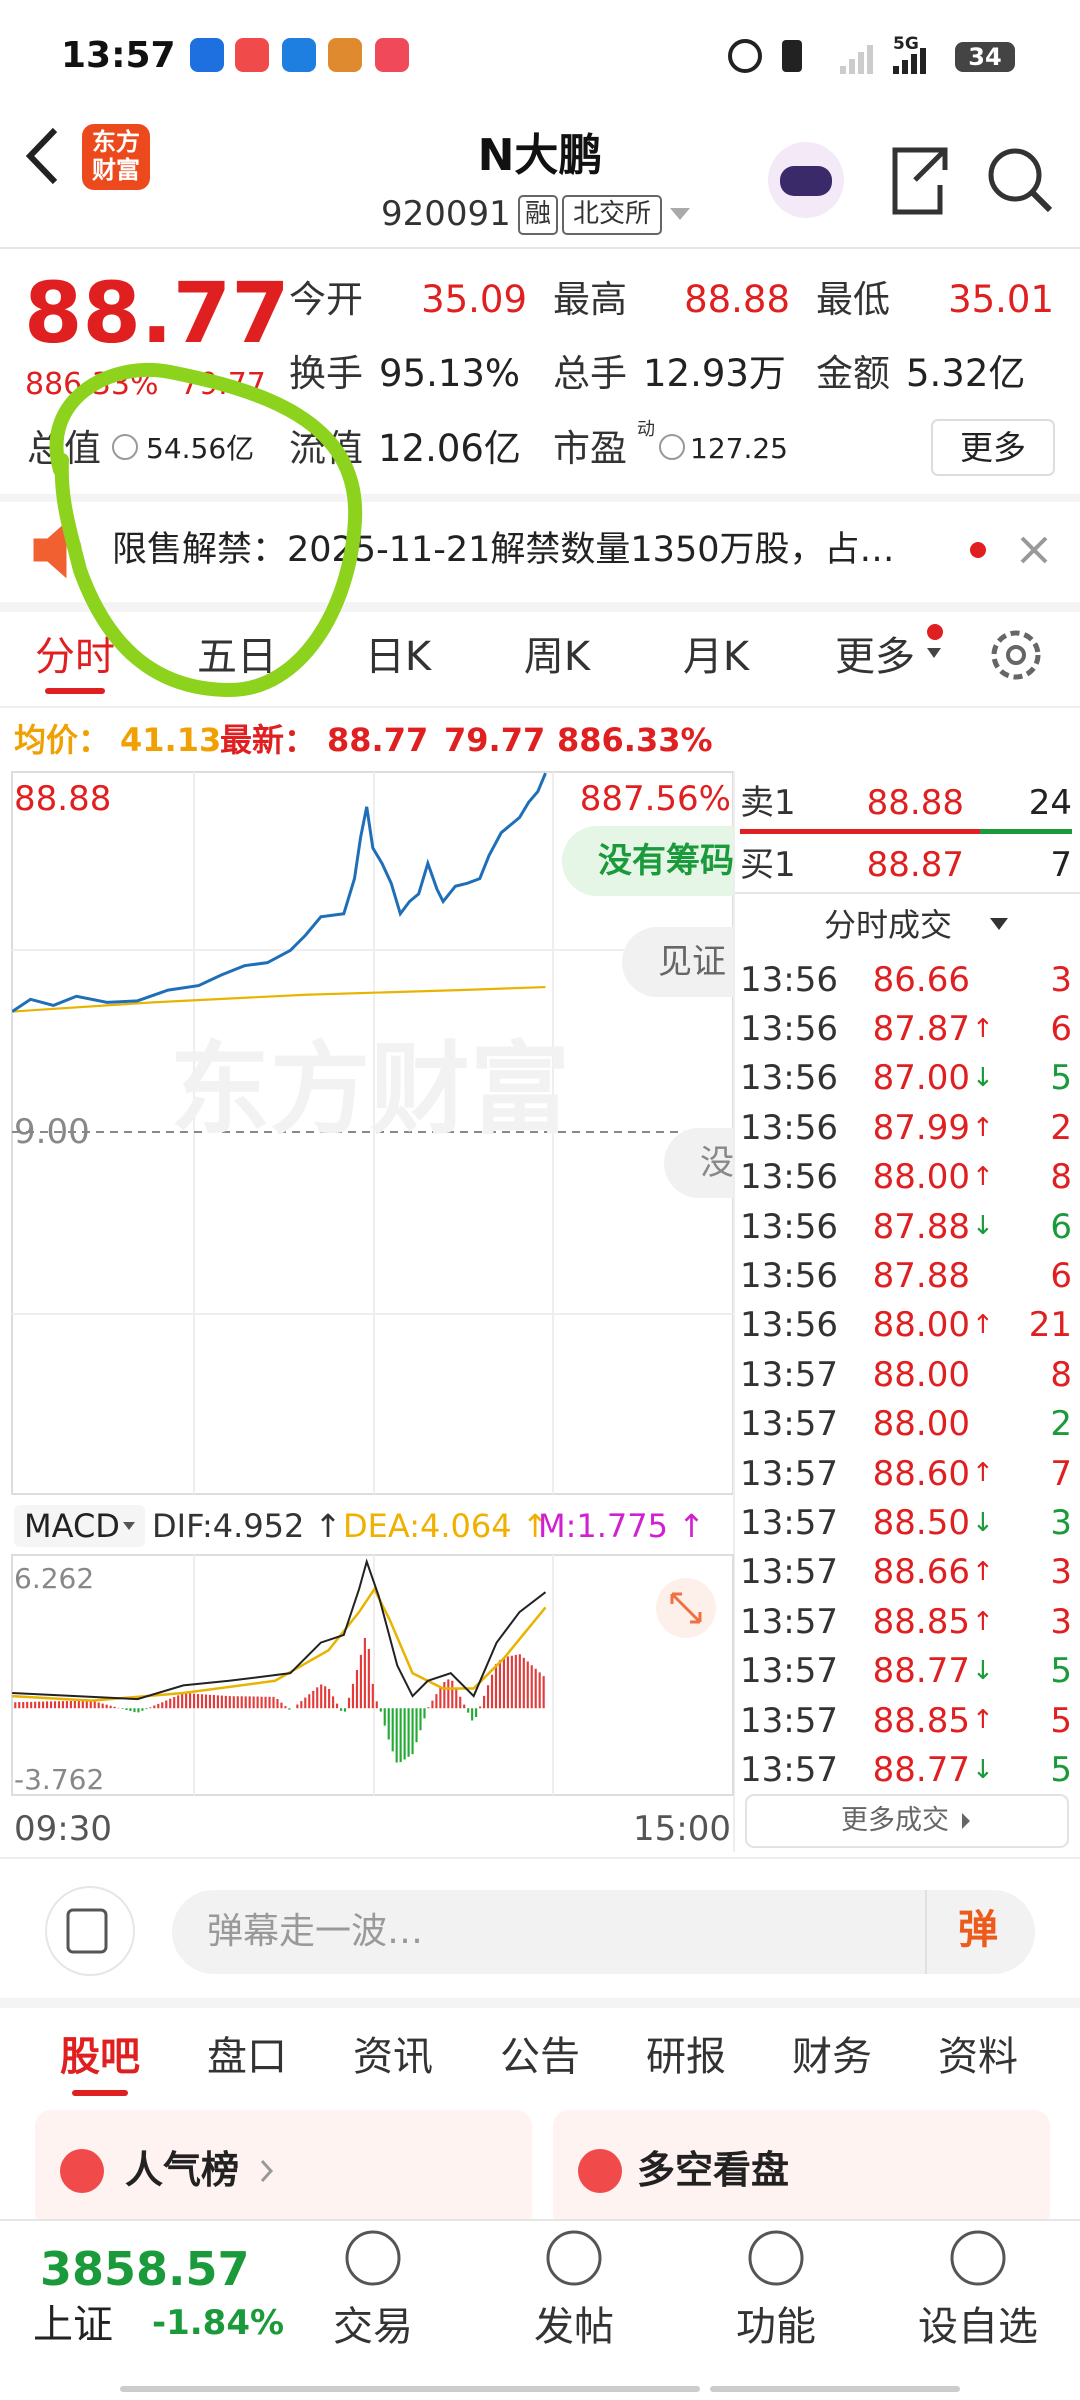 Image resolution: width=1080 pixels, height=2400 pixels. Describe the element at coordinates (655, 798) in the screenshot. I see `chart-high-pct: 887.56%` at that location.